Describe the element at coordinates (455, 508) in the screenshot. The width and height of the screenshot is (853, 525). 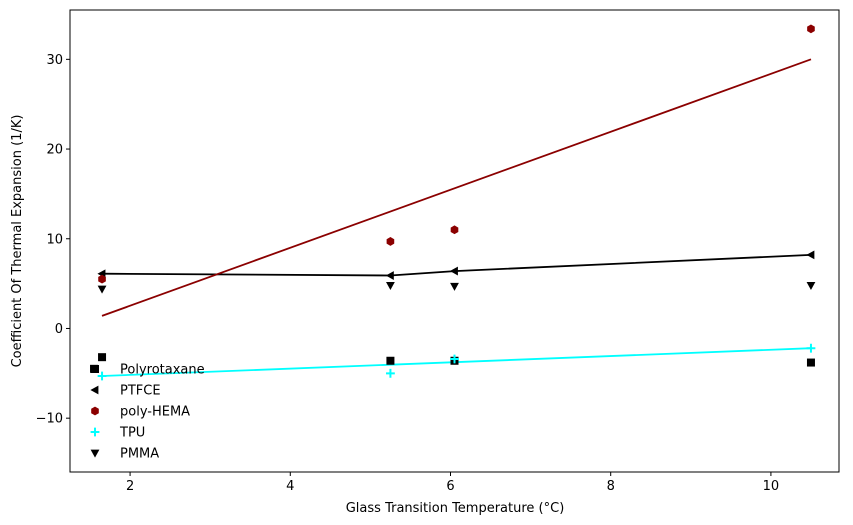
I see `x-axis-label: Glass Transition Temperature (°C)` at that location.